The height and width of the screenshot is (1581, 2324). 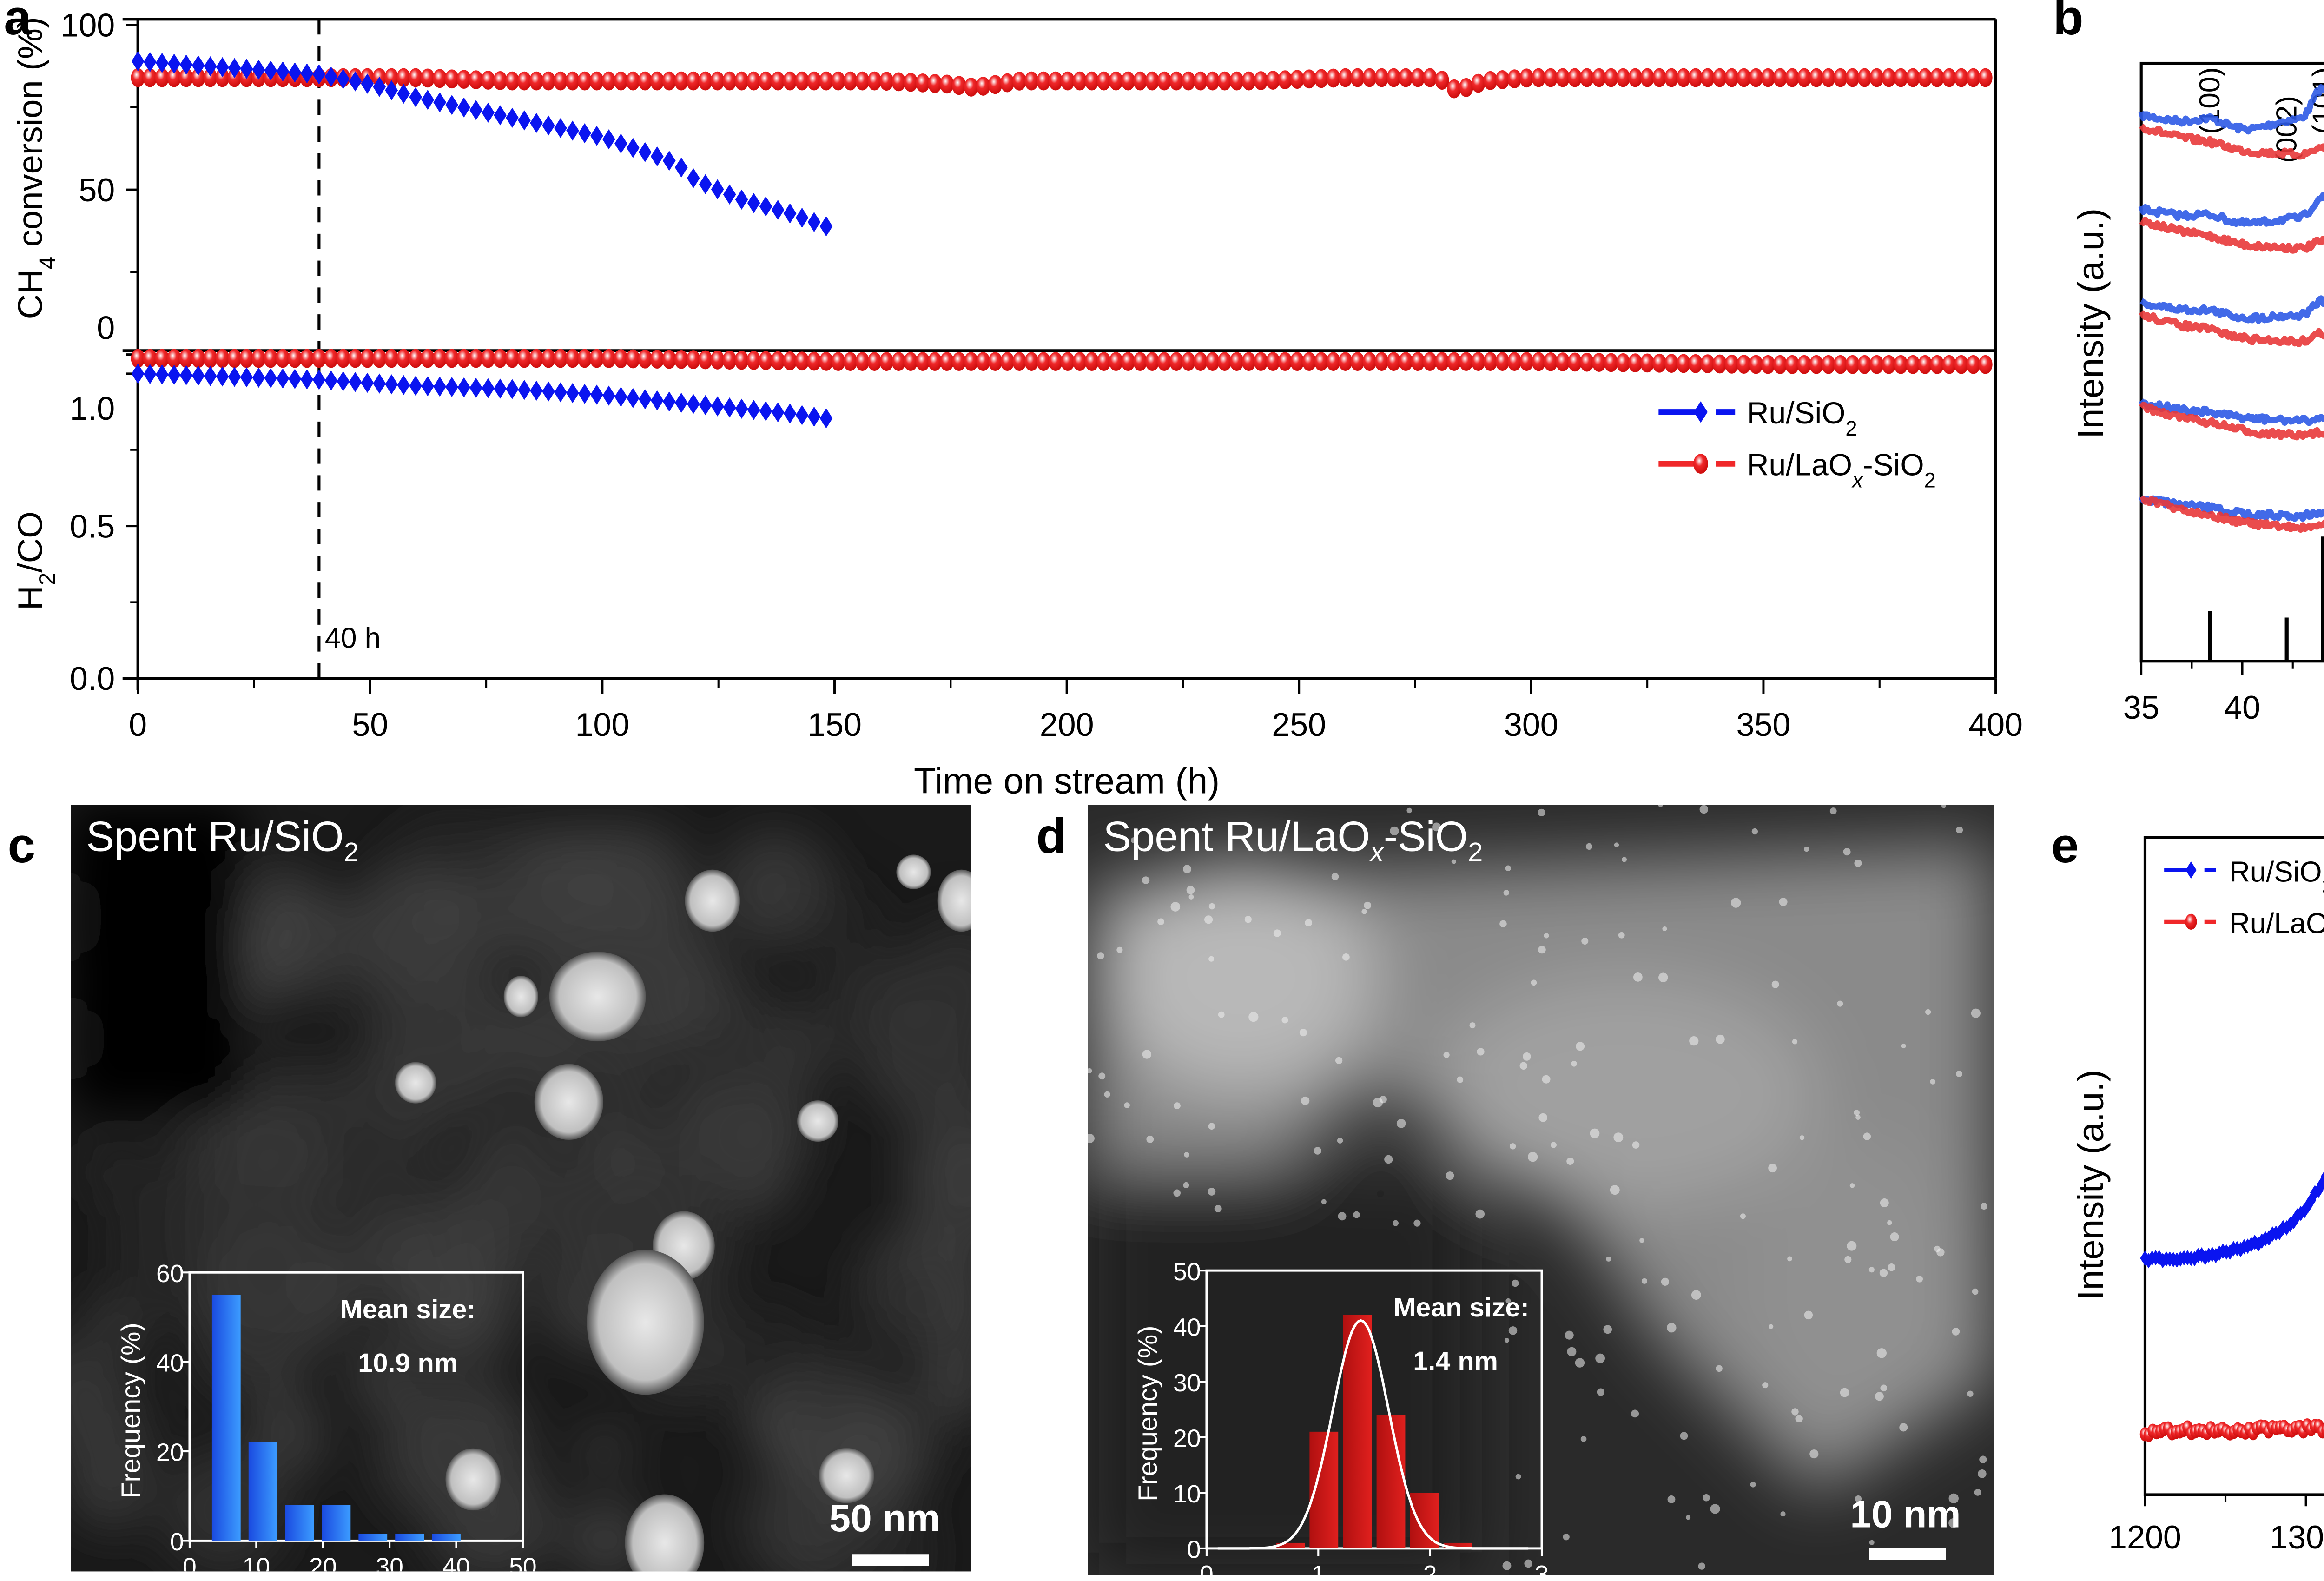 What do you see at coordinates (92, 526) in the screenshot?
I see `y-tick-label: 0.5` at bounding box center [92, 526].